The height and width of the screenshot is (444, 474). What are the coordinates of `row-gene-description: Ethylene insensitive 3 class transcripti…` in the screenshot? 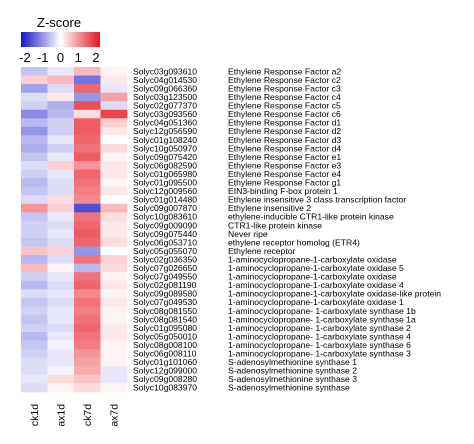 It's located at (317, 200).